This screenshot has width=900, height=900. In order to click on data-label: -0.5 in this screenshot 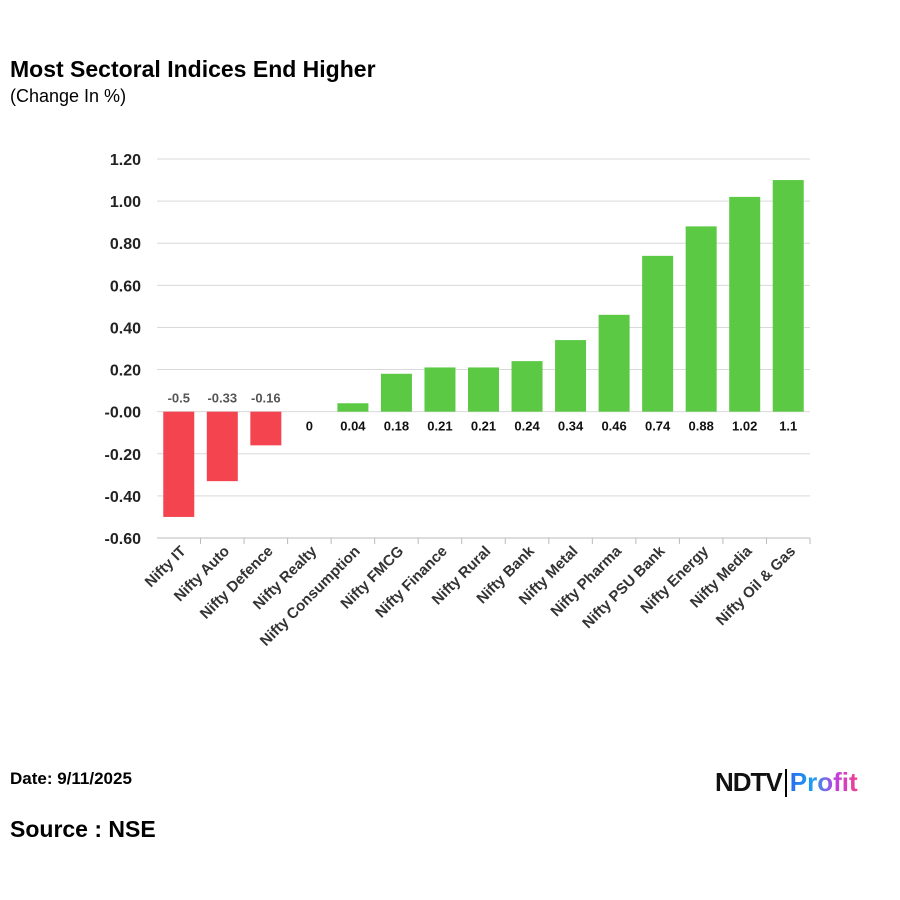, I will do `click(179, 398)`.